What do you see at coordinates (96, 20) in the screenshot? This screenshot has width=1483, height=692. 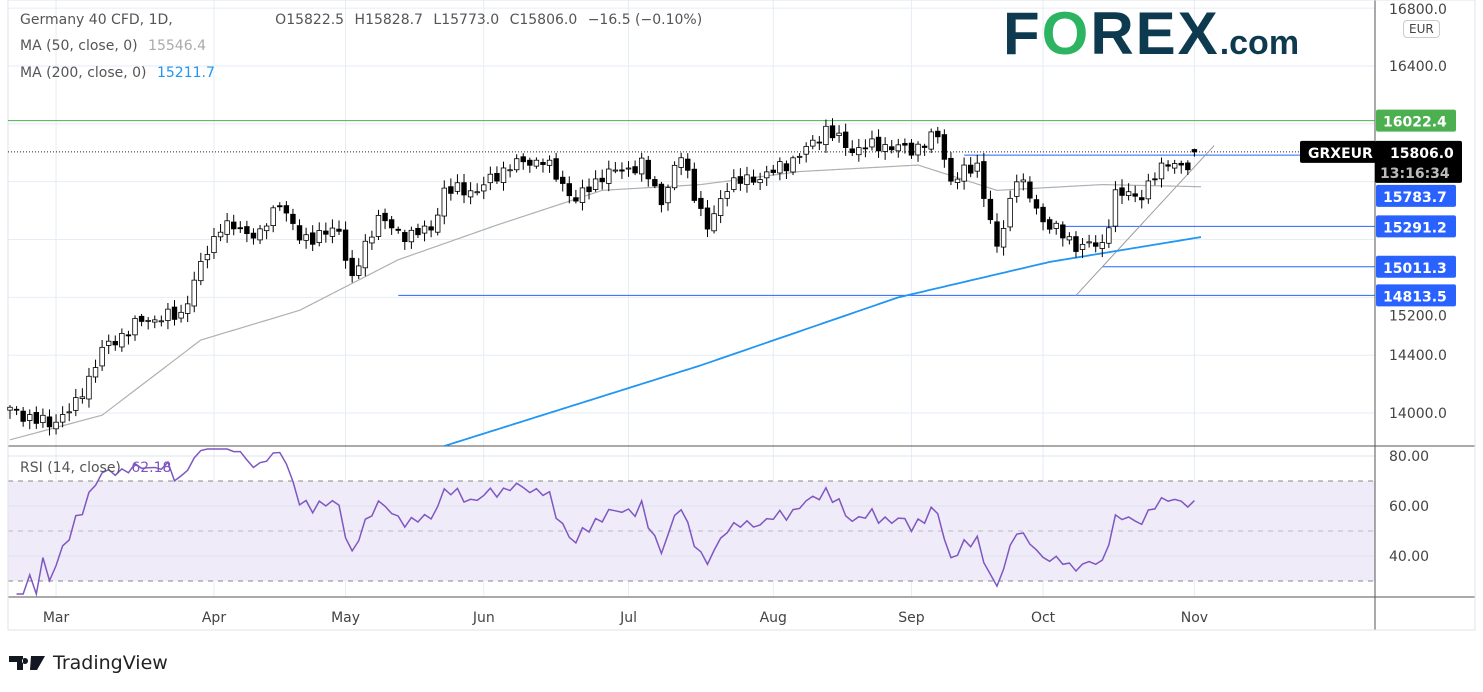 I see `symbol-title: Germany 40 CFD, 1D,` at bounding box center [96, 20].